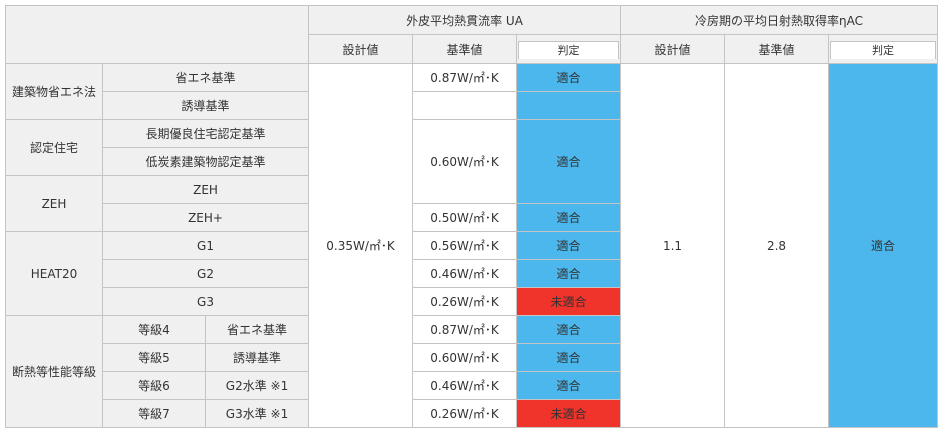 This screenshot has width=943, height=431. What do you see at coordinates (673, 245) in the screenshot?
I see `nac-design-value: 1.1` at bounding box center [673, 245].